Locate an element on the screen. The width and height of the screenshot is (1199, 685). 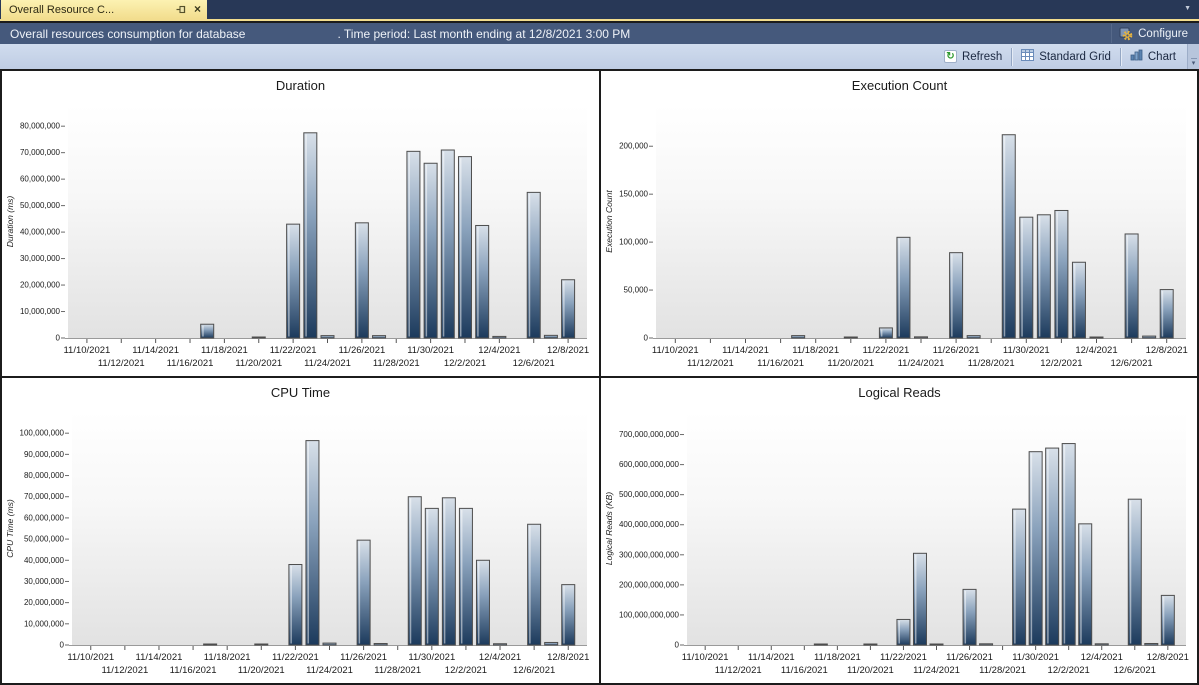
chart-title: Duration is located at coordinates (300, 85).